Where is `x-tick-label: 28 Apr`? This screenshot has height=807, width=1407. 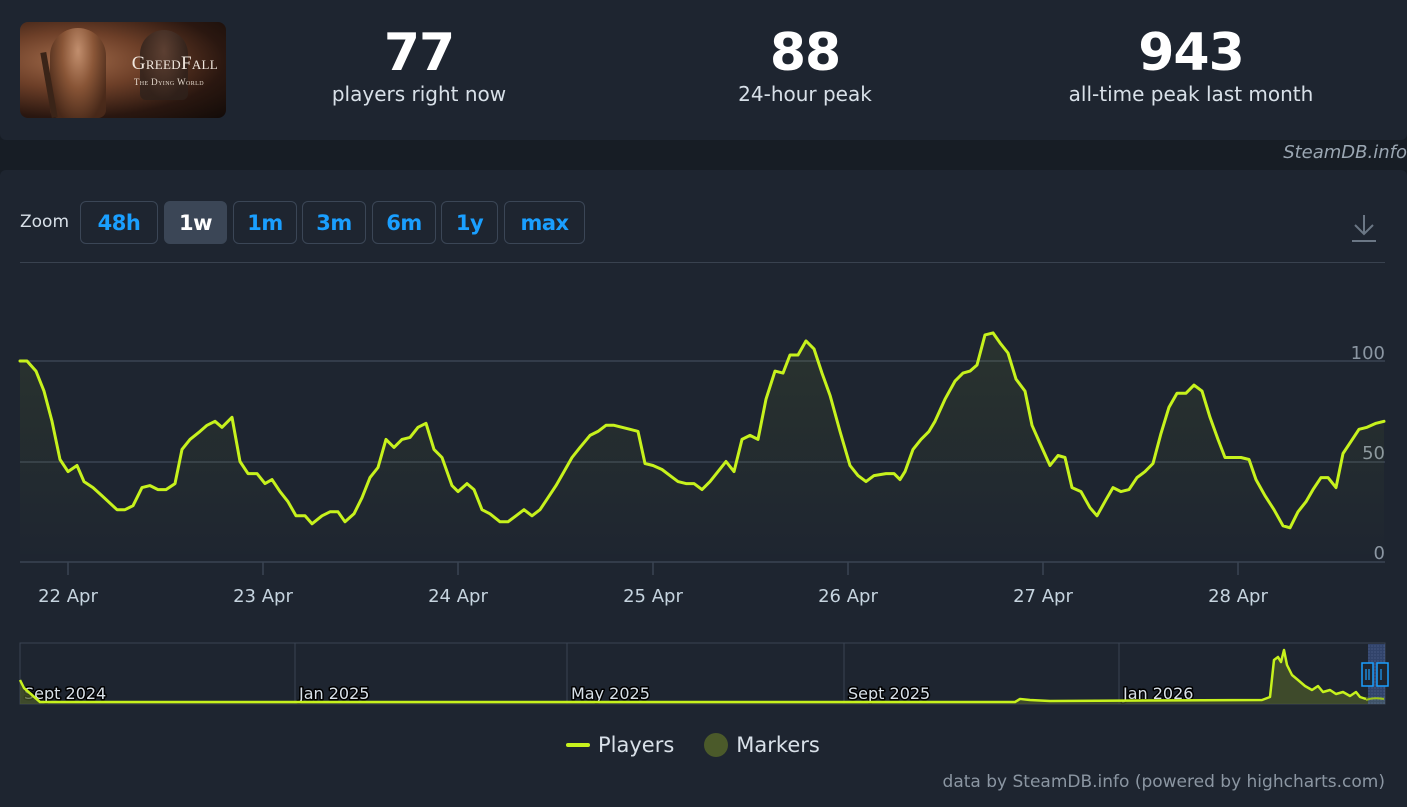 x-tick-label: 28 Apr is located at coordinates (1238, 596).